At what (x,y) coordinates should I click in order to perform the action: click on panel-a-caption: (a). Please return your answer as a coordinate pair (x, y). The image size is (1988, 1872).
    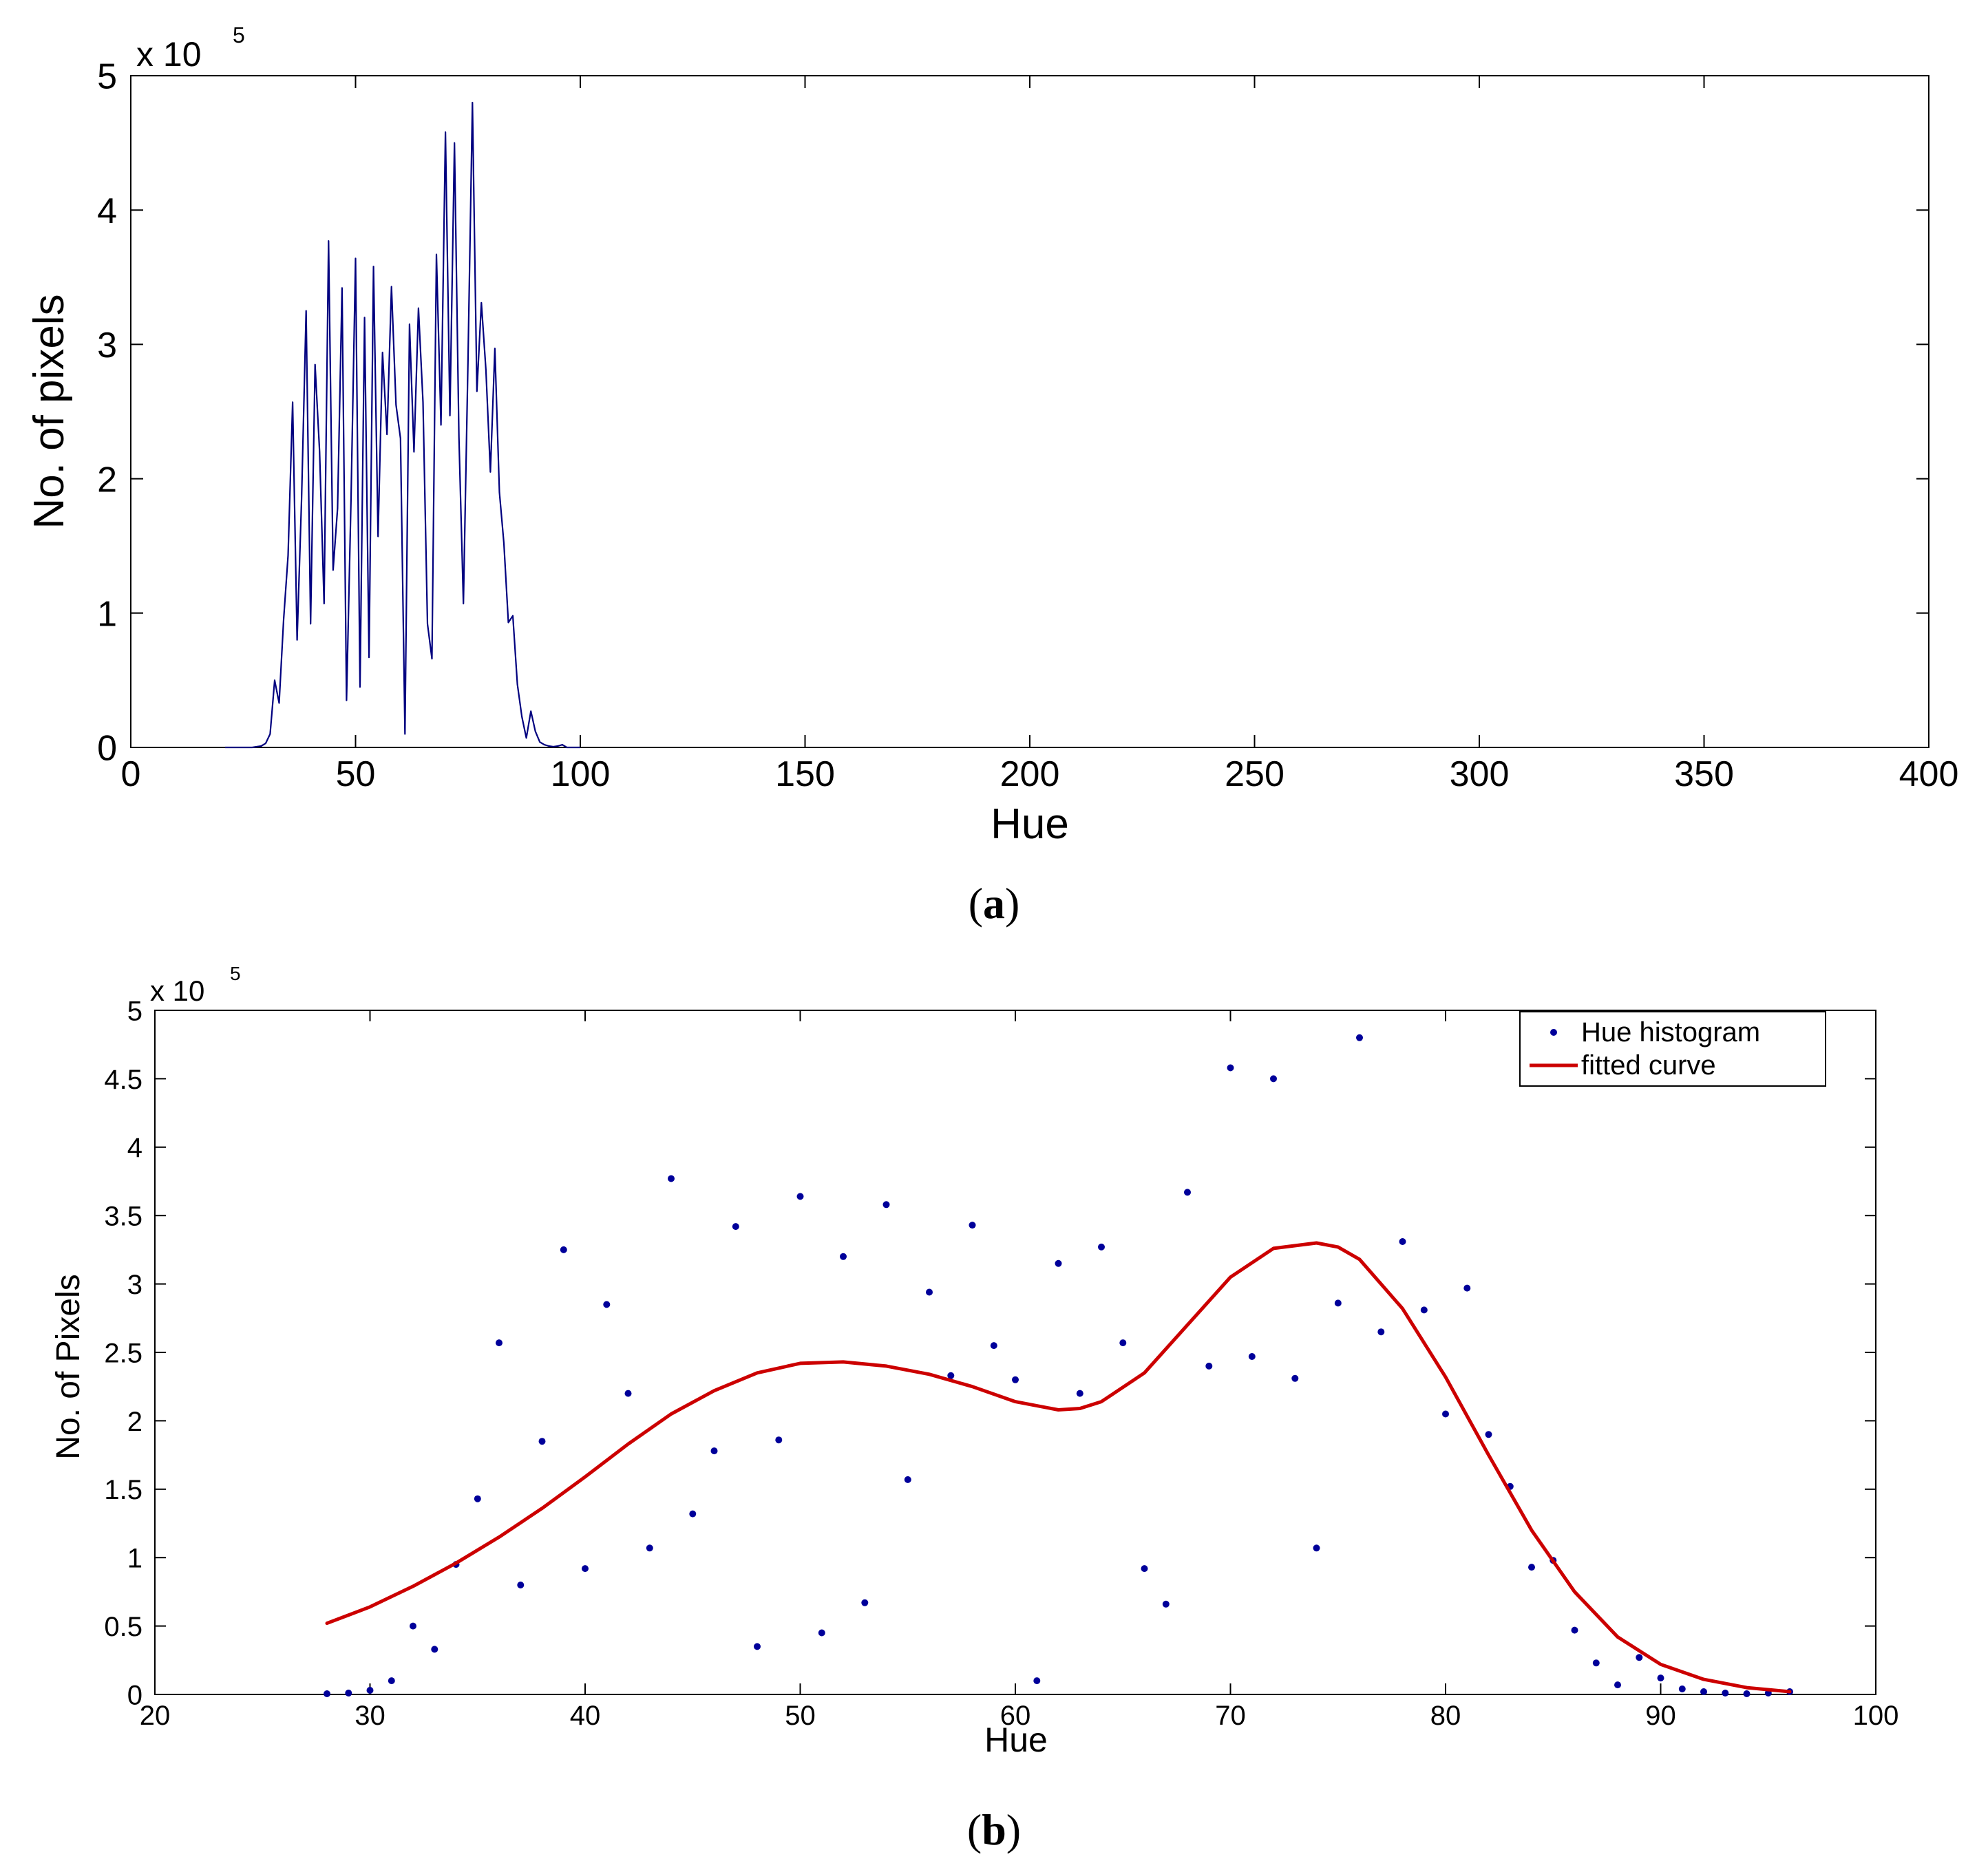
    Looking at the image, I should click on (994, 903).